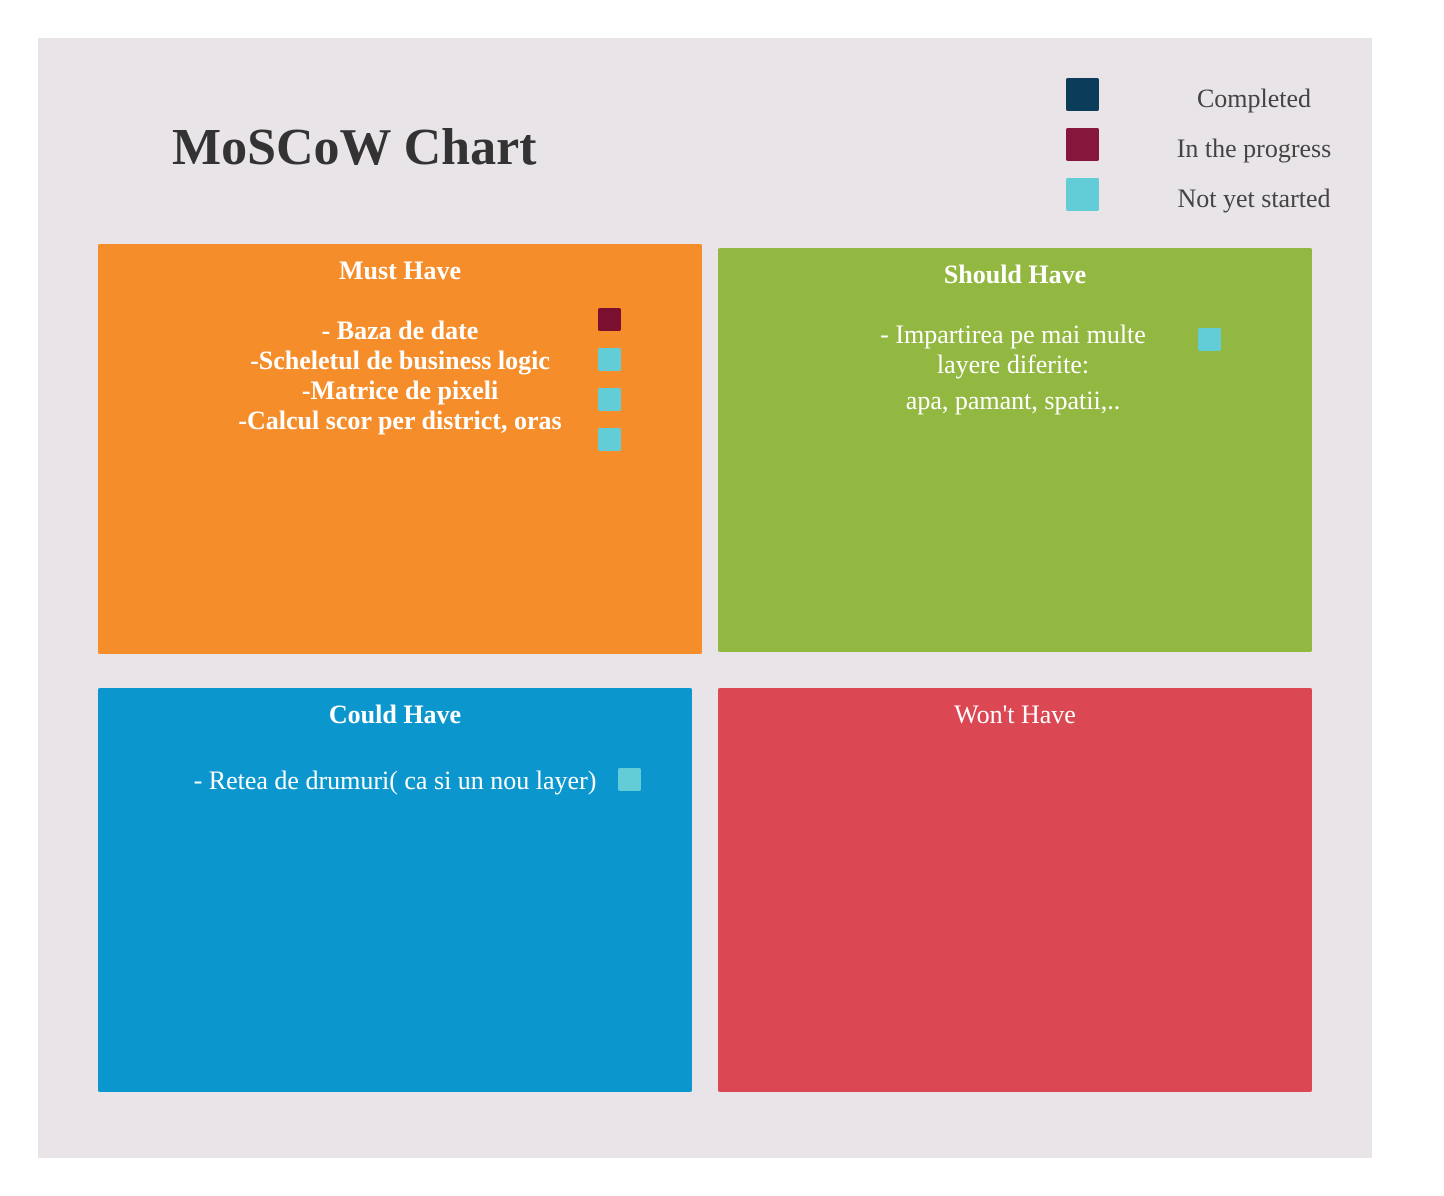  I want to click on must-item-1: - Baza de date, so click(400, 330).